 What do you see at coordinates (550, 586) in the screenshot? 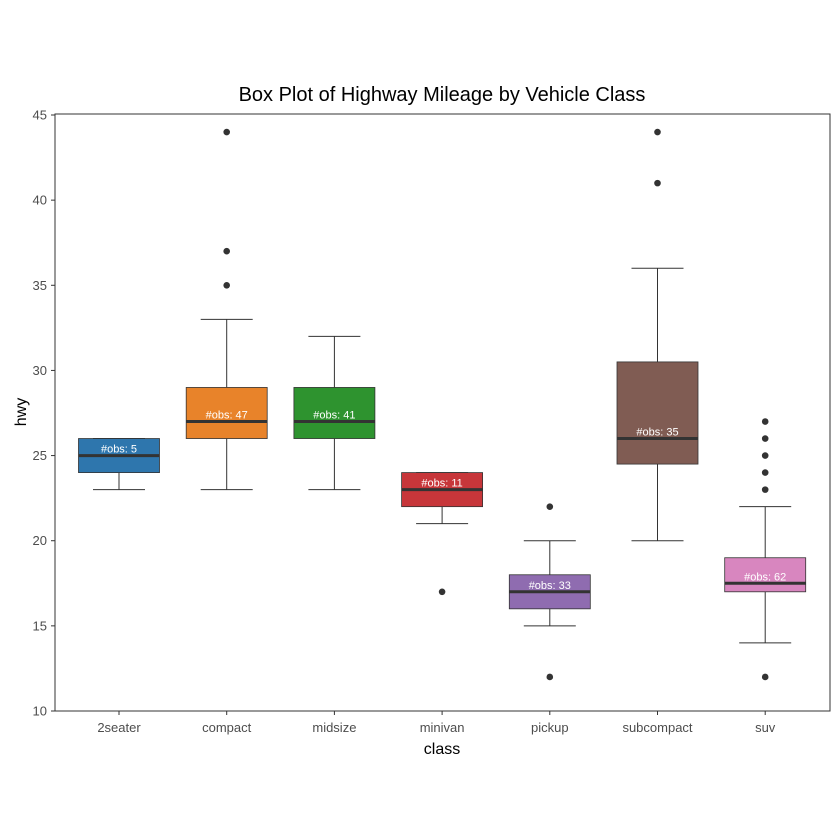
I see `obs-count-label: #obs: 33` at bounding box center [550, 586].